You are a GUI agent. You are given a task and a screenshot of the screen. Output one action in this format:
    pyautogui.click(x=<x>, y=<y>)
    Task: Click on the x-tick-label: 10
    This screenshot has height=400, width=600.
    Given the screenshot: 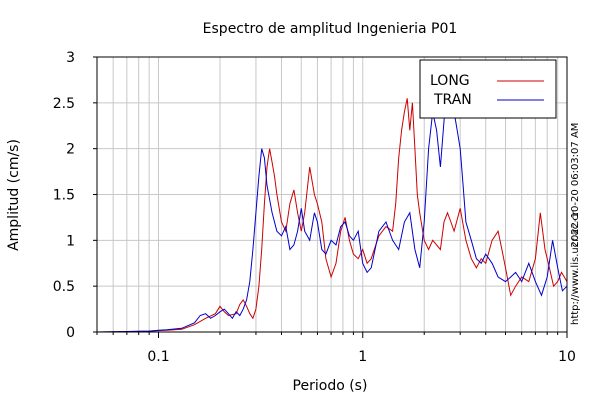 What is the action you would take?
    pyautogui.click(x=567, y=357)
    